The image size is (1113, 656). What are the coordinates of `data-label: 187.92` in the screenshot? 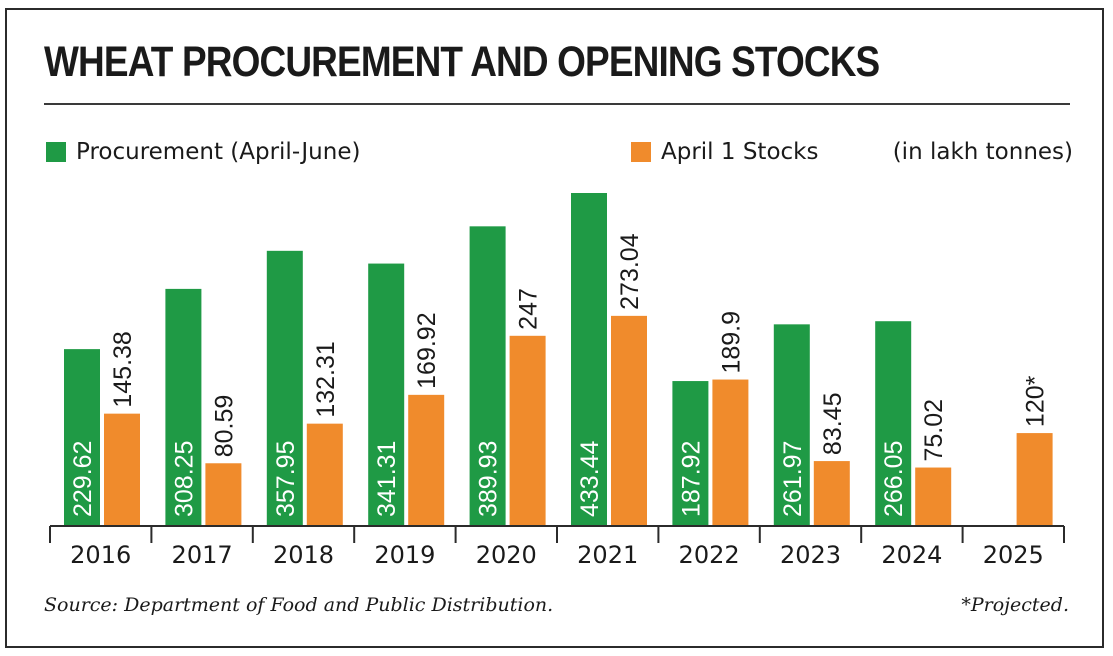 It's located at (691, 479).